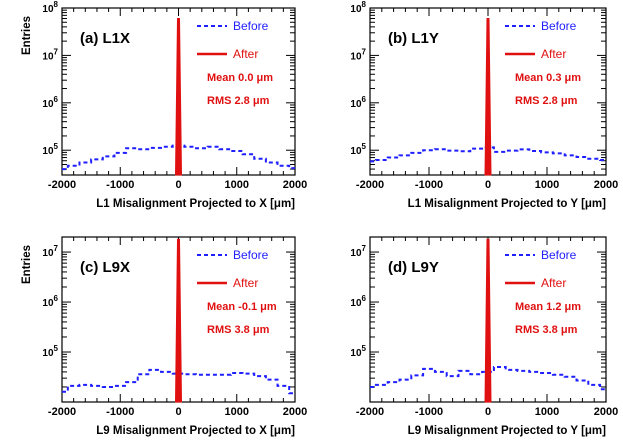 The image size is (623, 440). I want to click on stat-mean: Mean 0.0 μm, so click(240, 78).